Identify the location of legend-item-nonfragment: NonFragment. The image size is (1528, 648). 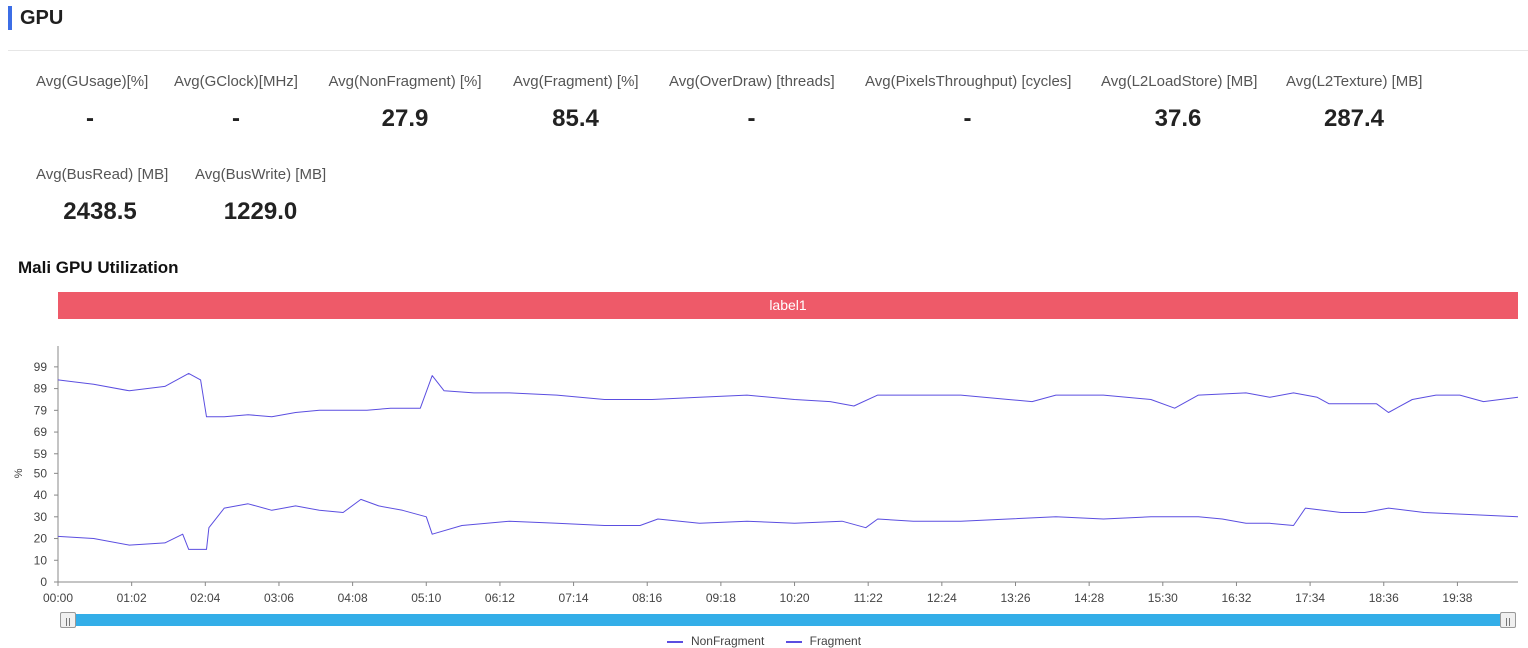
(715, 641).